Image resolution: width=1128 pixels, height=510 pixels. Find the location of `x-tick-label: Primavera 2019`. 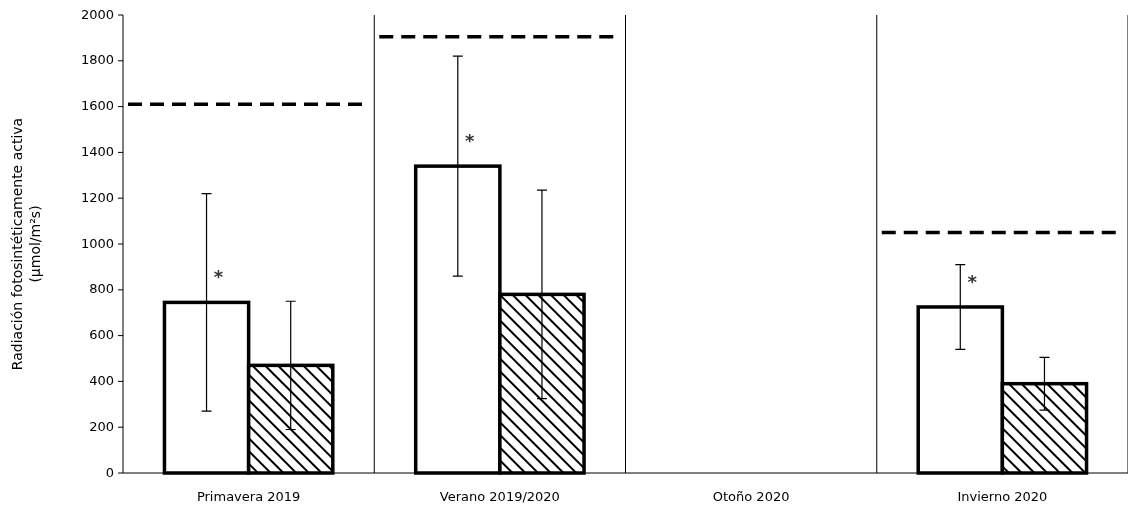

x-tick-label: Primavera 2019 is located at coordinates (248, 496).